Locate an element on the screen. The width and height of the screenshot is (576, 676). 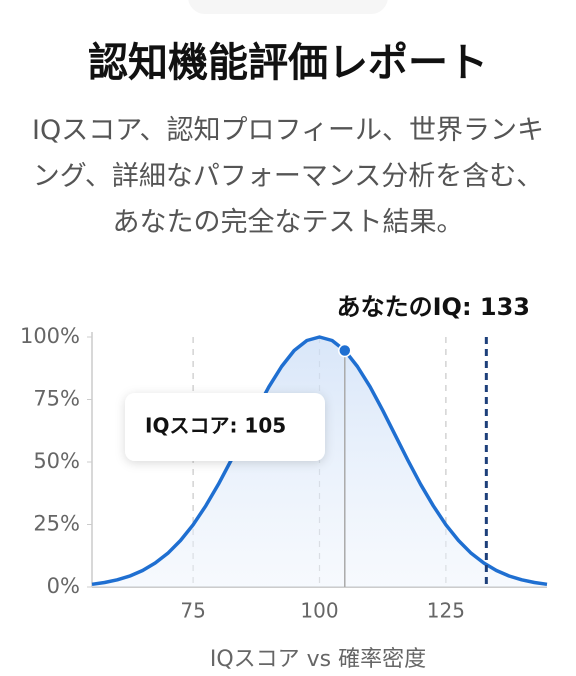
x-tick-label: 125 is located at coordinates (446, 611).